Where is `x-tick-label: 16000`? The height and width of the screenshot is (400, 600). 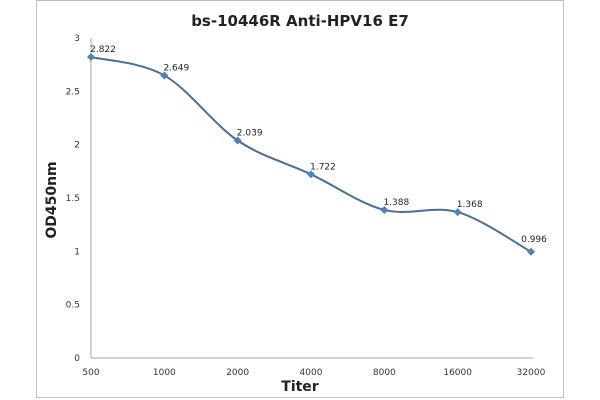 x-tick-label: 16000 is located at coordinates (457, 373).